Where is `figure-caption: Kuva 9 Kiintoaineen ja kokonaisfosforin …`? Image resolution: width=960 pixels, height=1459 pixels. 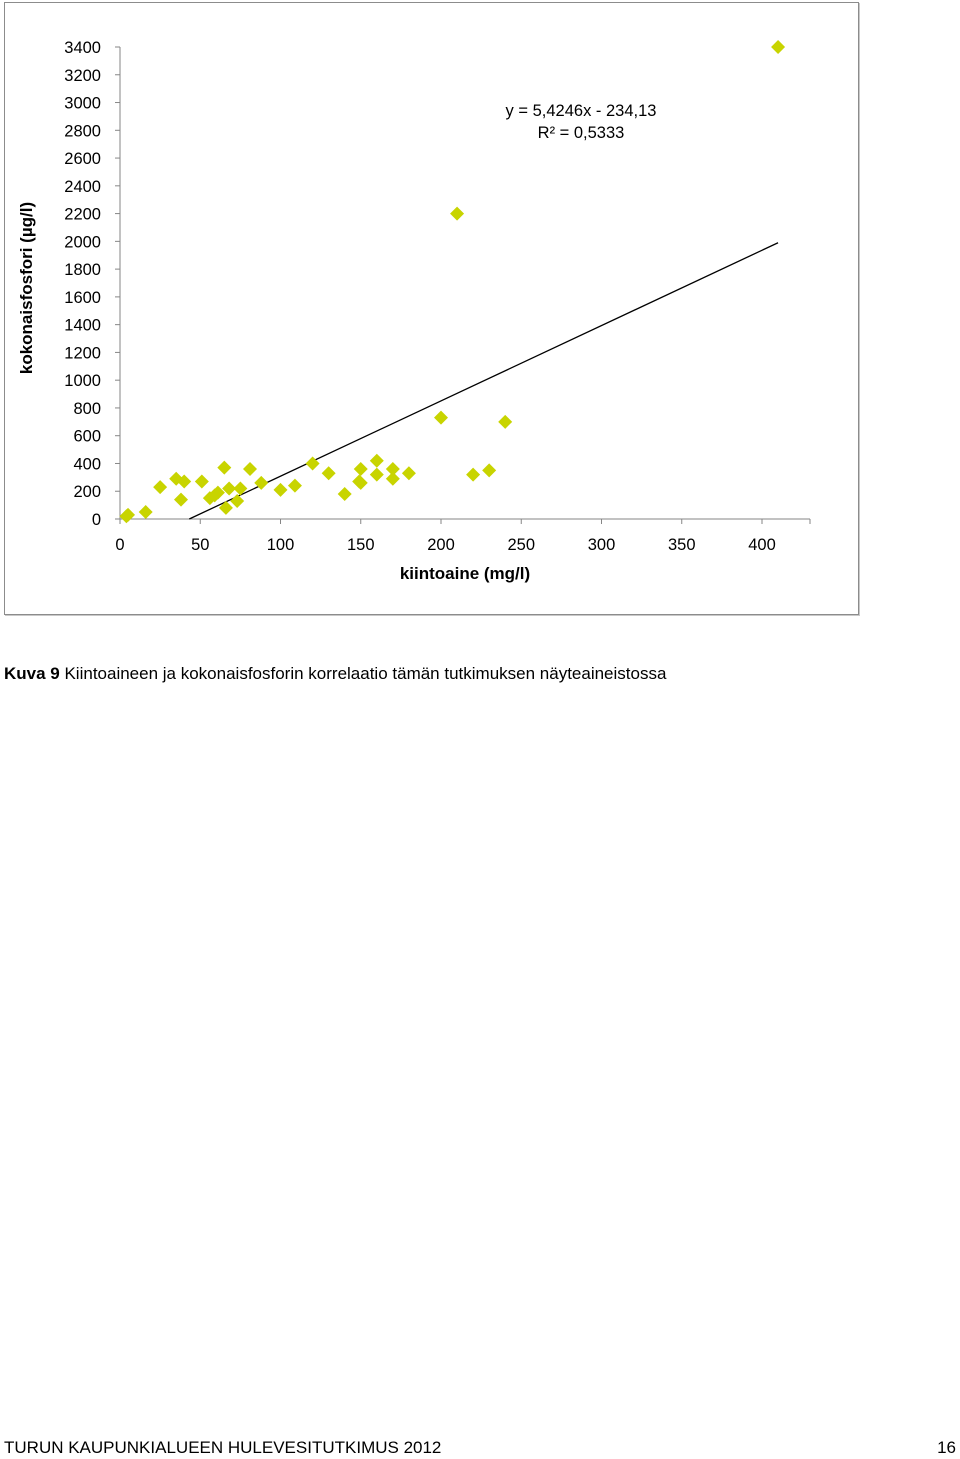
figure-caption: Kuva 9 Kiintoaineen ja kokonaisfosforin … is located at coordinates (335, 674).